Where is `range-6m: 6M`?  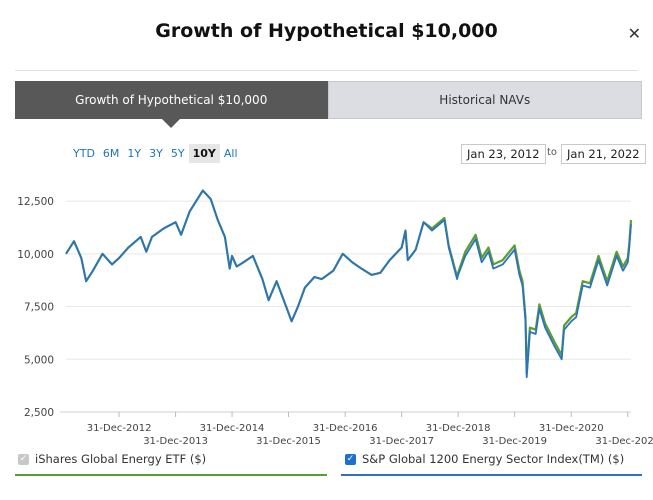 range-6m: 6M is located at coordinates (111, 153).